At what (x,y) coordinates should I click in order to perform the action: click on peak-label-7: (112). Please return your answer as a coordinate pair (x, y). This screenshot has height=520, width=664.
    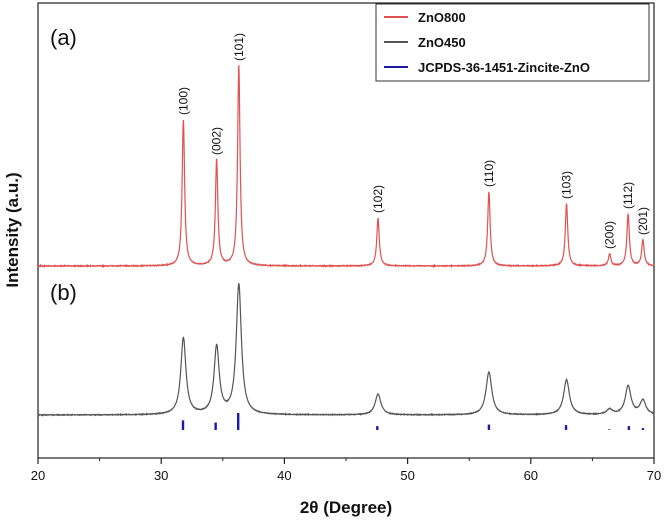
    Looking at the image, I should click on (628, 195).